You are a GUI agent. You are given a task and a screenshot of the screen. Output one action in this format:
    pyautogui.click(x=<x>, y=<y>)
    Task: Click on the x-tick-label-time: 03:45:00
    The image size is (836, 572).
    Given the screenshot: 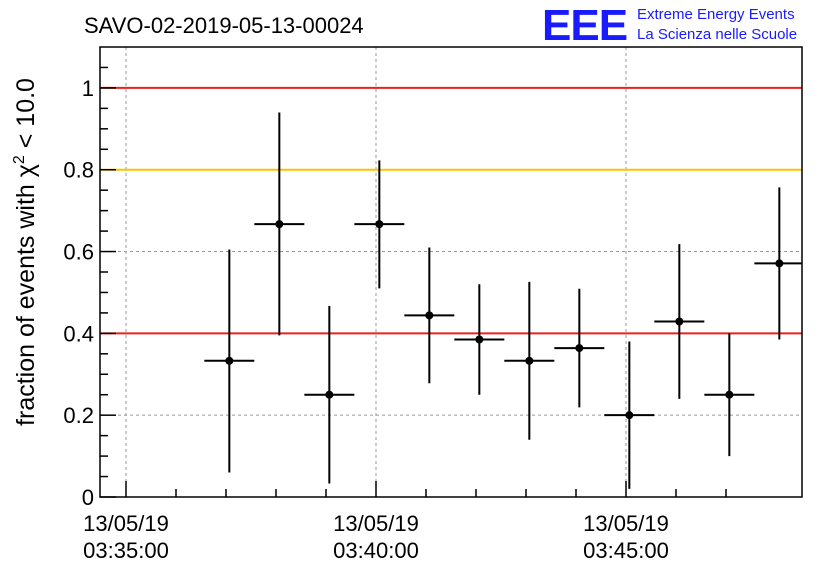 What is the action you would take?
    pyautogui.click(x=626, y=550)
    